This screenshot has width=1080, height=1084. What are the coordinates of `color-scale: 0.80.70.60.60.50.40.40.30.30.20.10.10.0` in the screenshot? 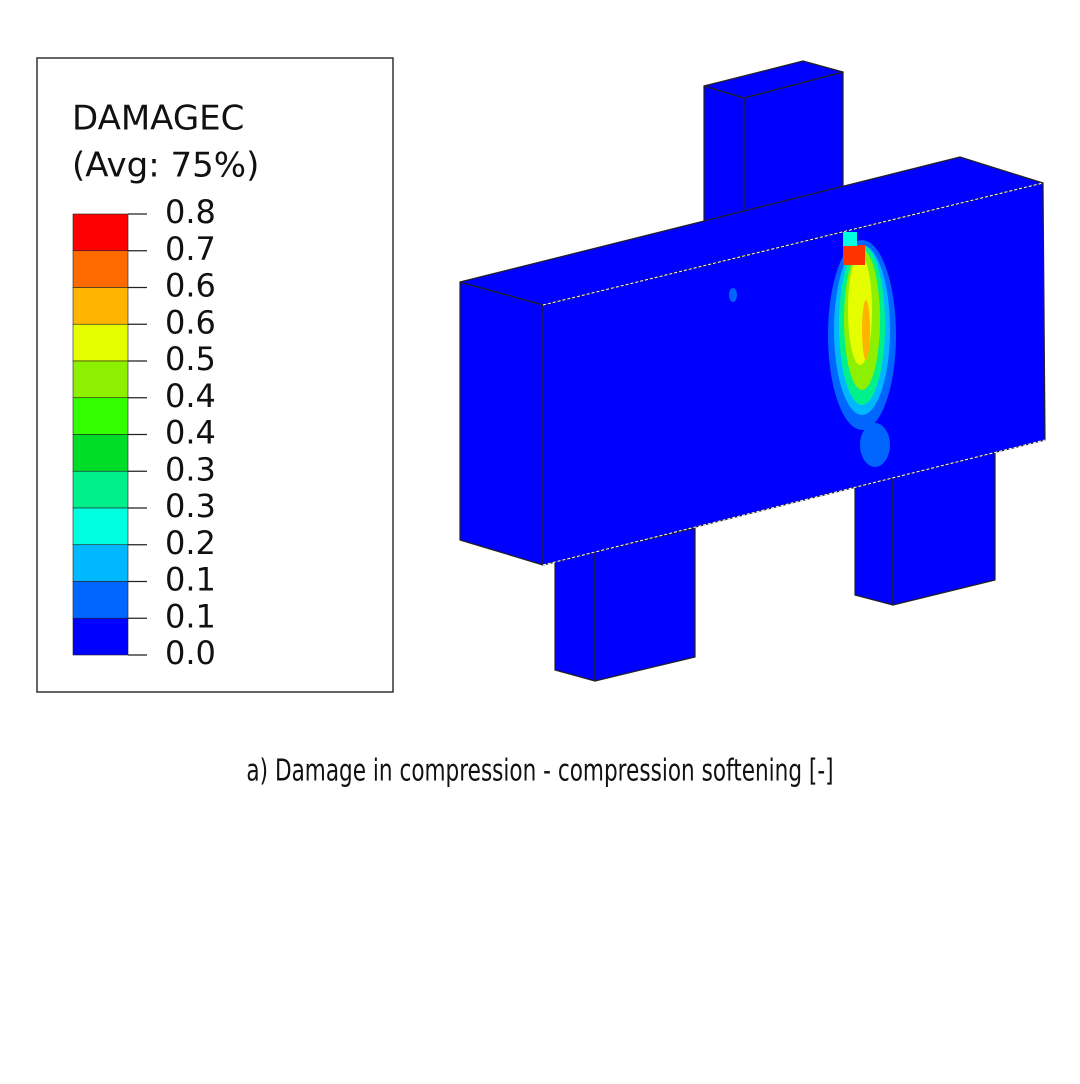 It's located at (144, 432).